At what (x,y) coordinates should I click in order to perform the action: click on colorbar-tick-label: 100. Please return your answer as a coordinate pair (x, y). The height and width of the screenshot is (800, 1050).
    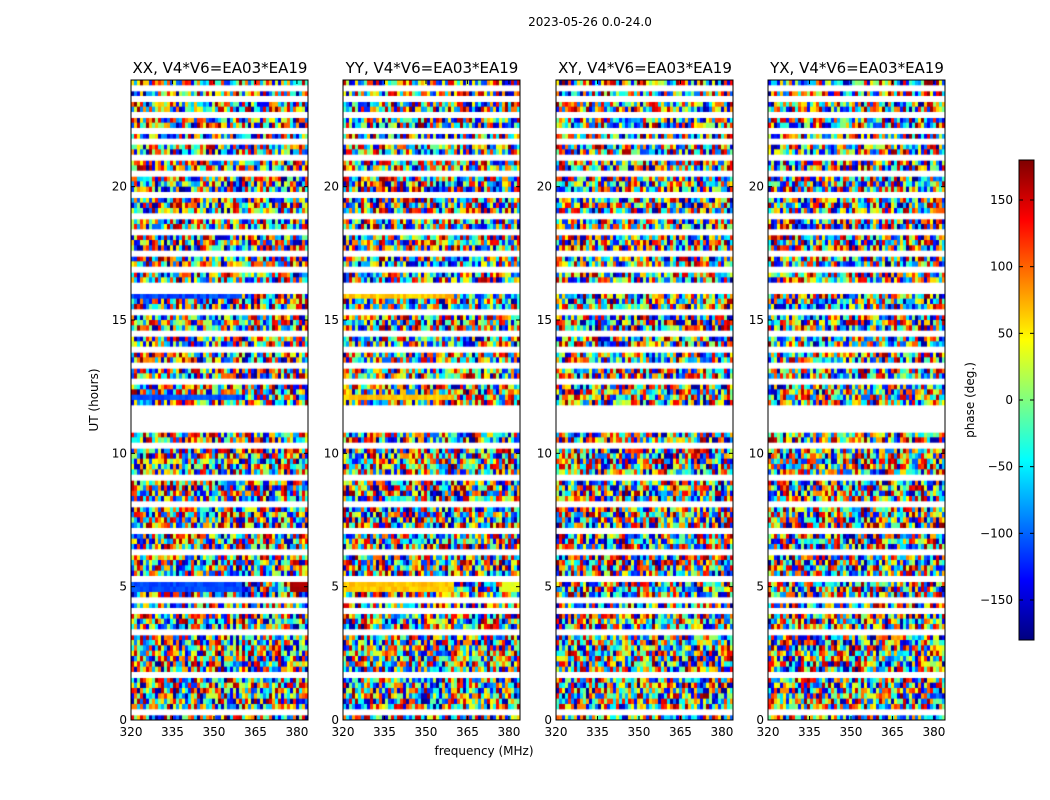
    Looking at the image, I should click on (1001, 267).